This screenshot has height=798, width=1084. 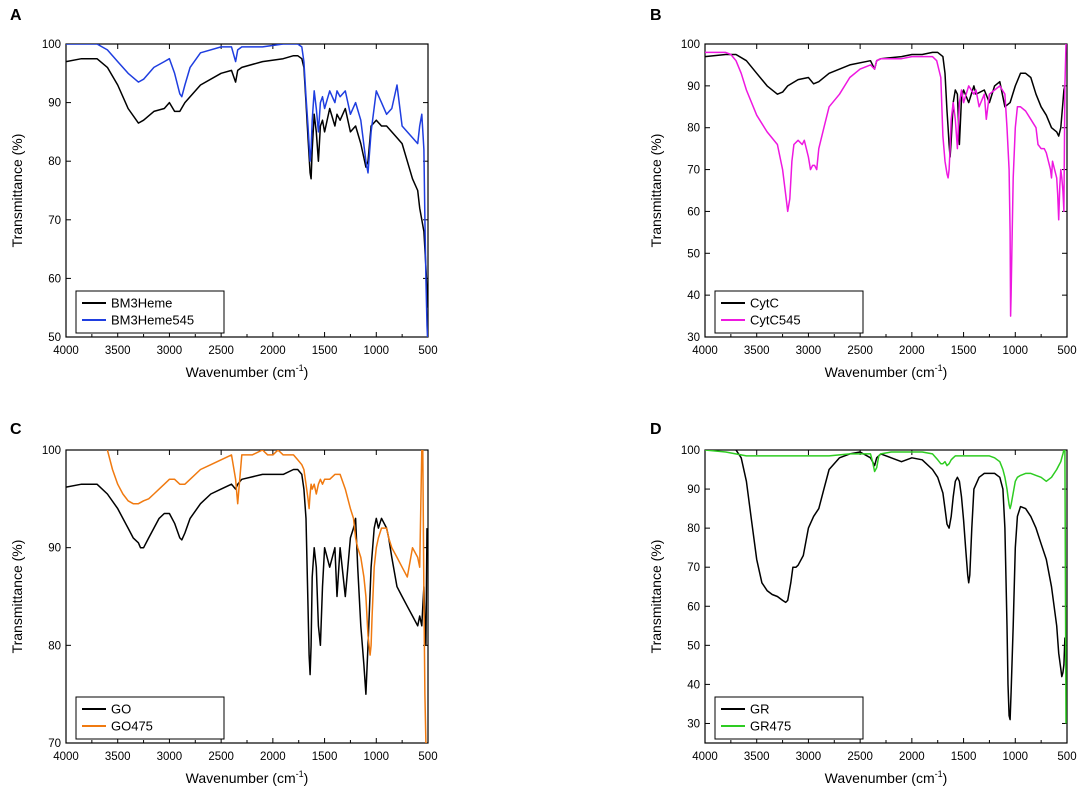 What do you see at coordinates (900, 585) in the screenshot?
I see `series-line-GR` at bounding box center [900, 585].